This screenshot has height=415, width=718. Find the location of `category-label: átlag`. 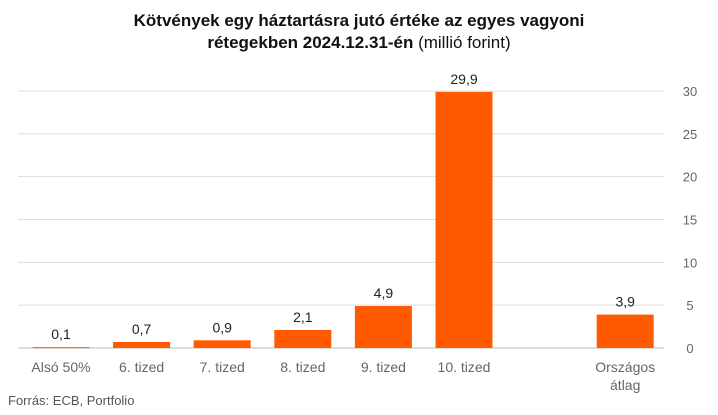

category-label: átlag is located at coordinates (625, 385).